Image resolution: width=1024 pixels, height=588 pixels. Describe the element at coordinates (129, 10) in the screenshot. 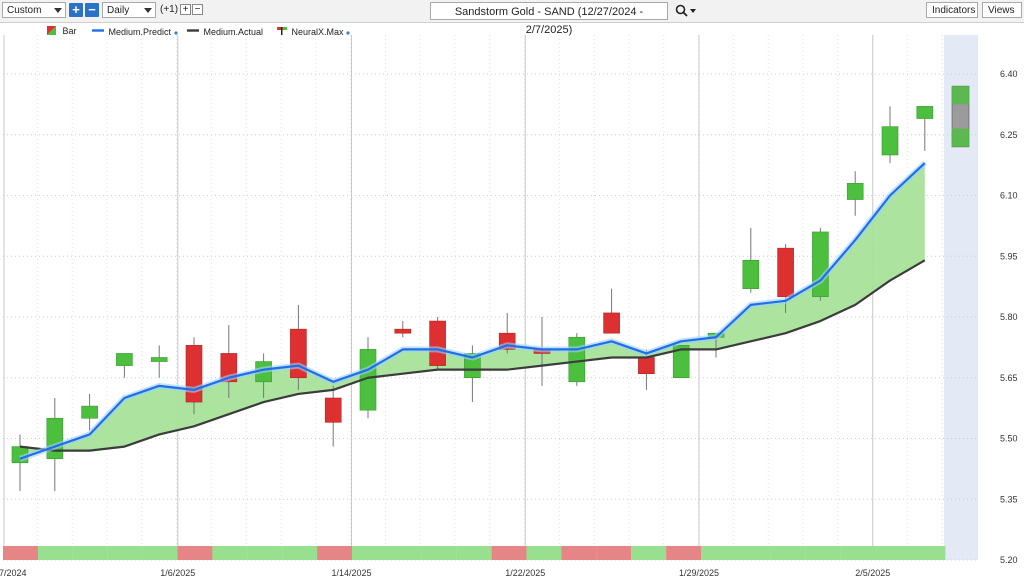

I see `period-select: Daily` at that location.